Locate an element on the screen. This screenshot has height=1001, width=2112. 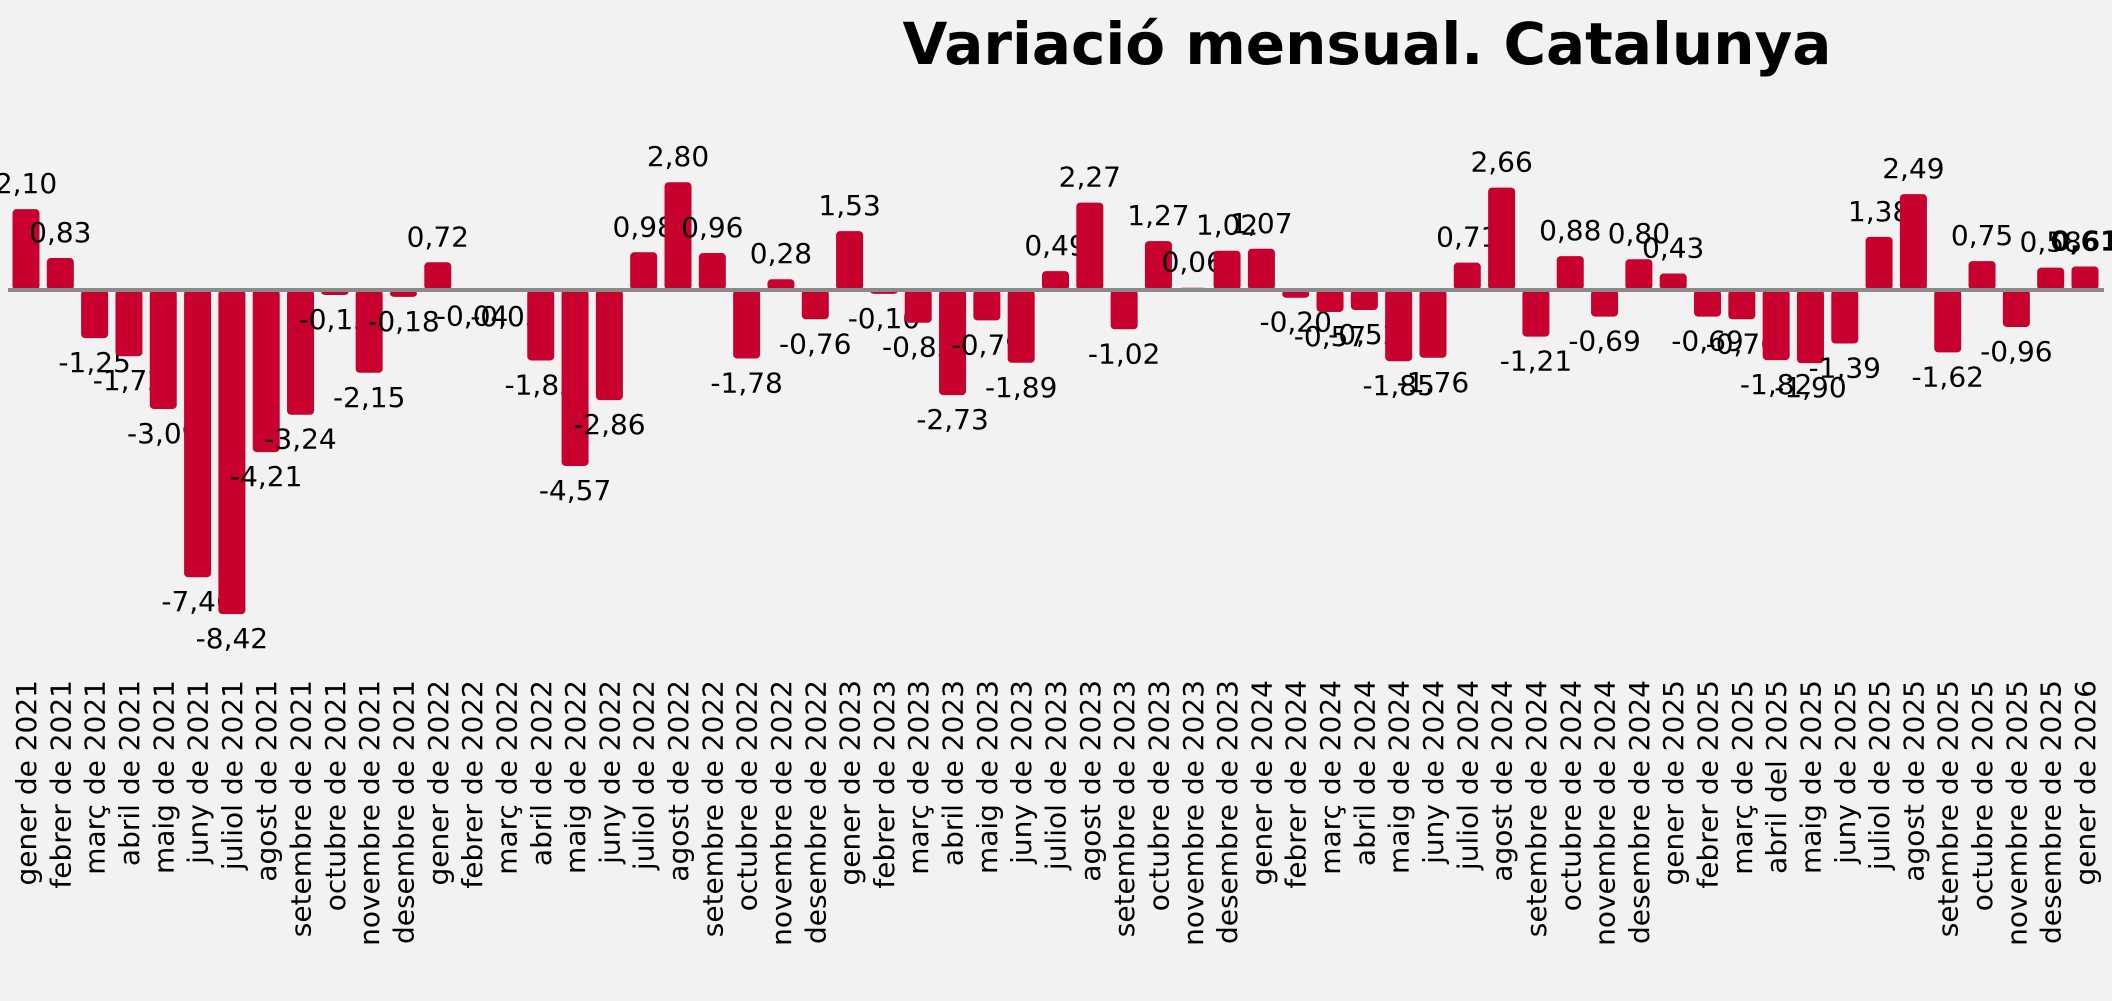
value-label: -0,76 is located at coordinates (815, 343).